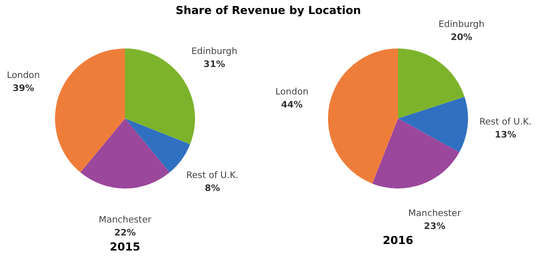 The height and width of the screenshot is (260, 560). Describe the element at coordinates (435, 227) in the screenshot. I see `data-label: 23%` at that location.